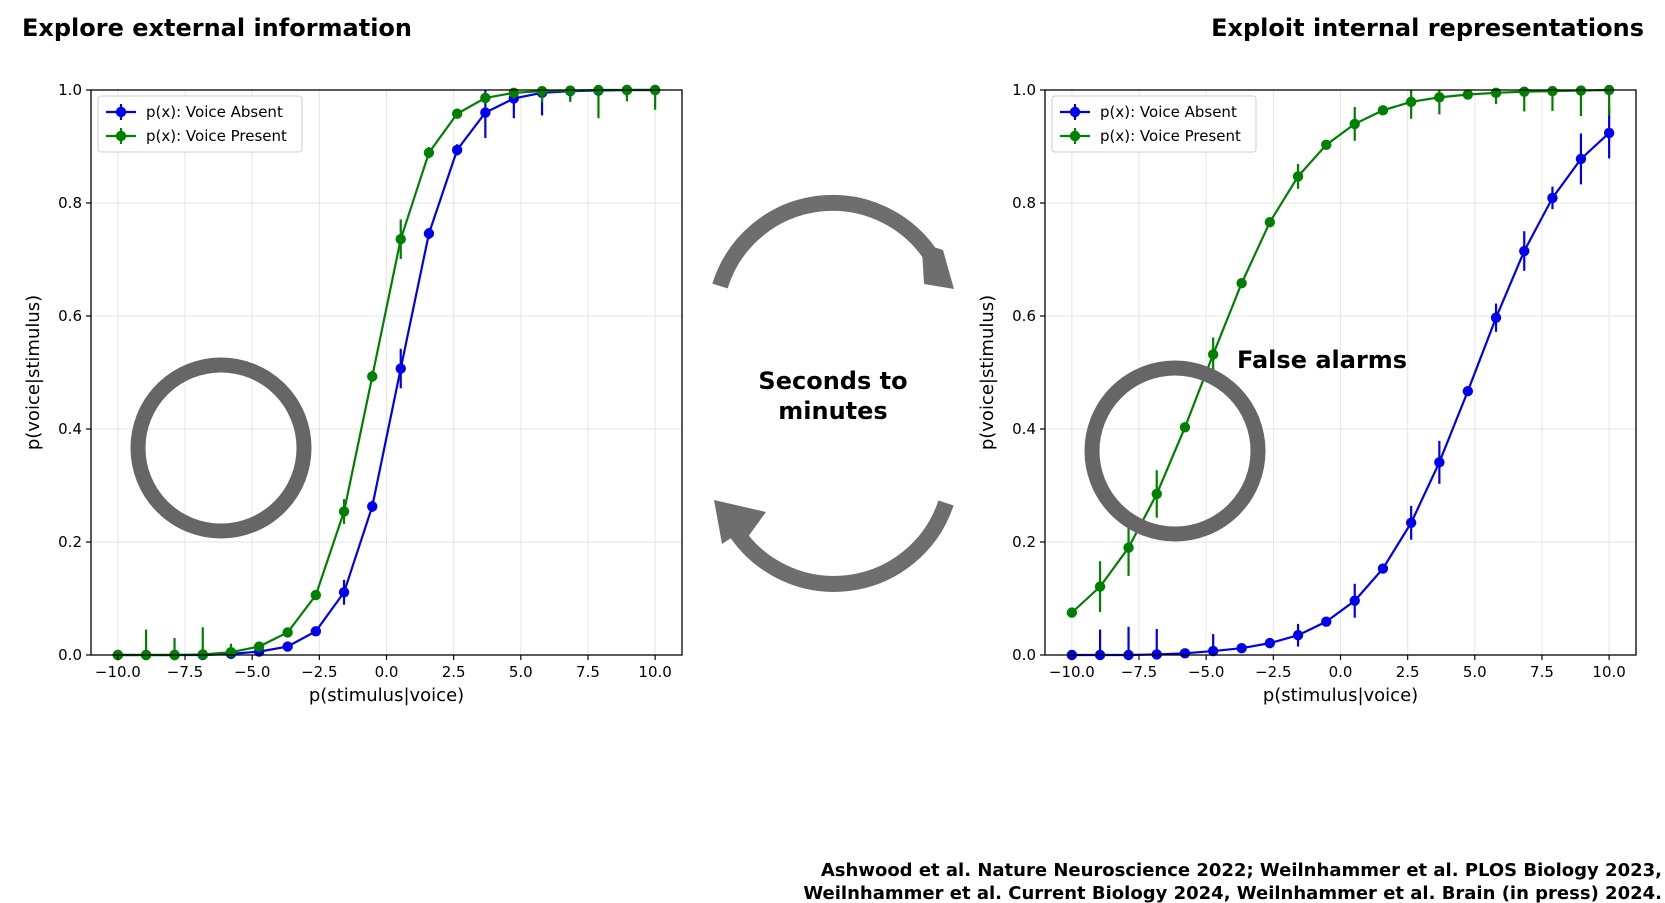 The image size is (1665, 903). I want to click on center-text-line1: Seconds to, so click(832, 381).